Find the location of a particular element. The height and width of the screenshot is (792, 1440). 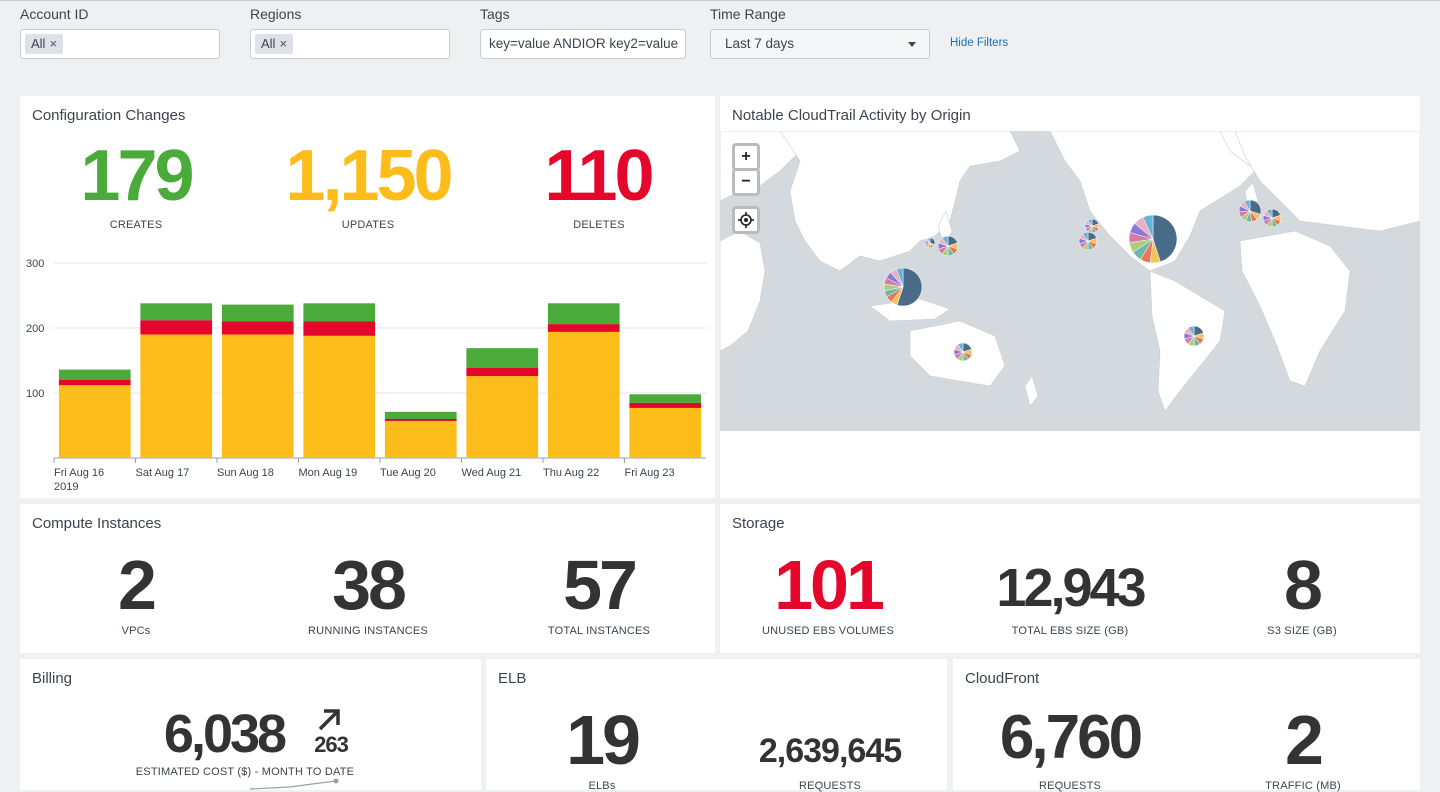

target-icon is located at coordinates (746, 220).